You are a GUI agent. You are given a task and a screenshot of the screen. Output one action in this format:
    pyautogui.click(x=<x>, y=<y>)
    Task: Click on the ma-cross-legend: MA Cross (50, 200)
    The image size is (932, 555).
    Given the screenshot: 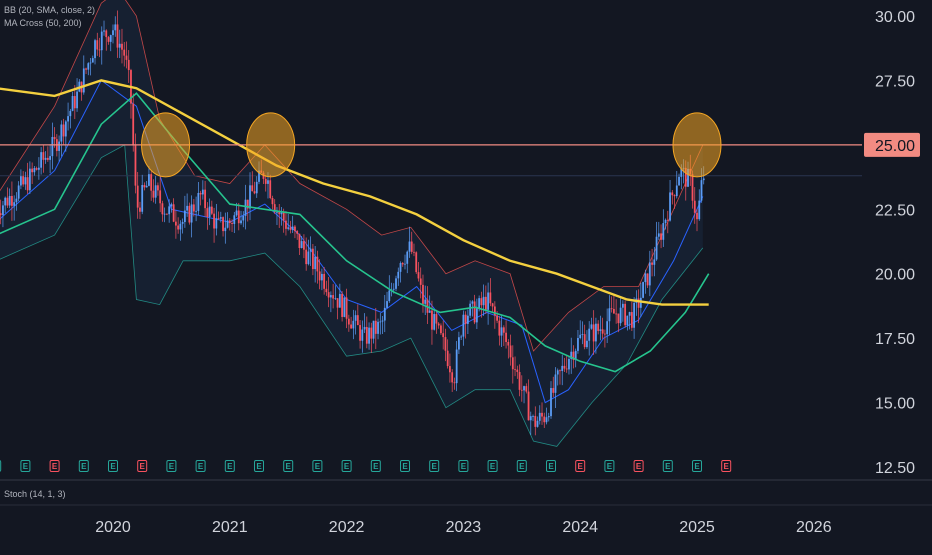 What is the action you would take?
    pyautogui.click(x=43, y=23)
    